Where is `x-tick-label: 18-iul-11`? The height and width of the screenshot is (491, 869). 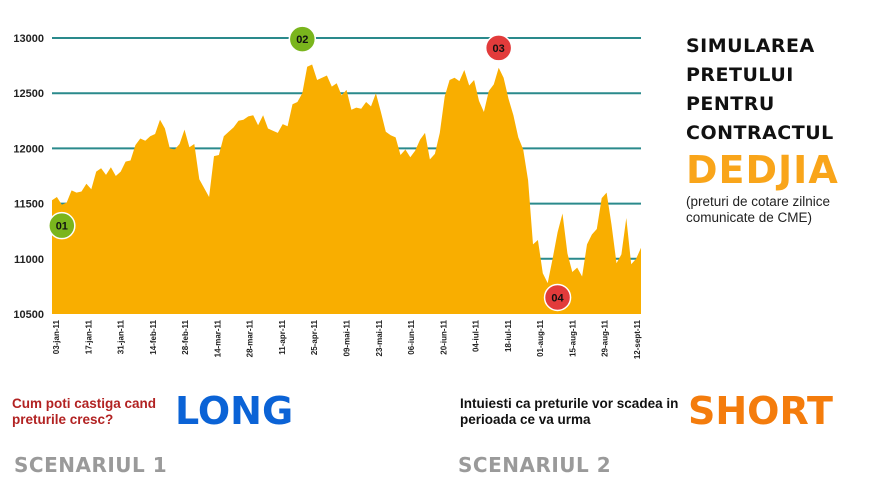 x-tick-label: 18-iul-11 is located at coordinates (508, 335).